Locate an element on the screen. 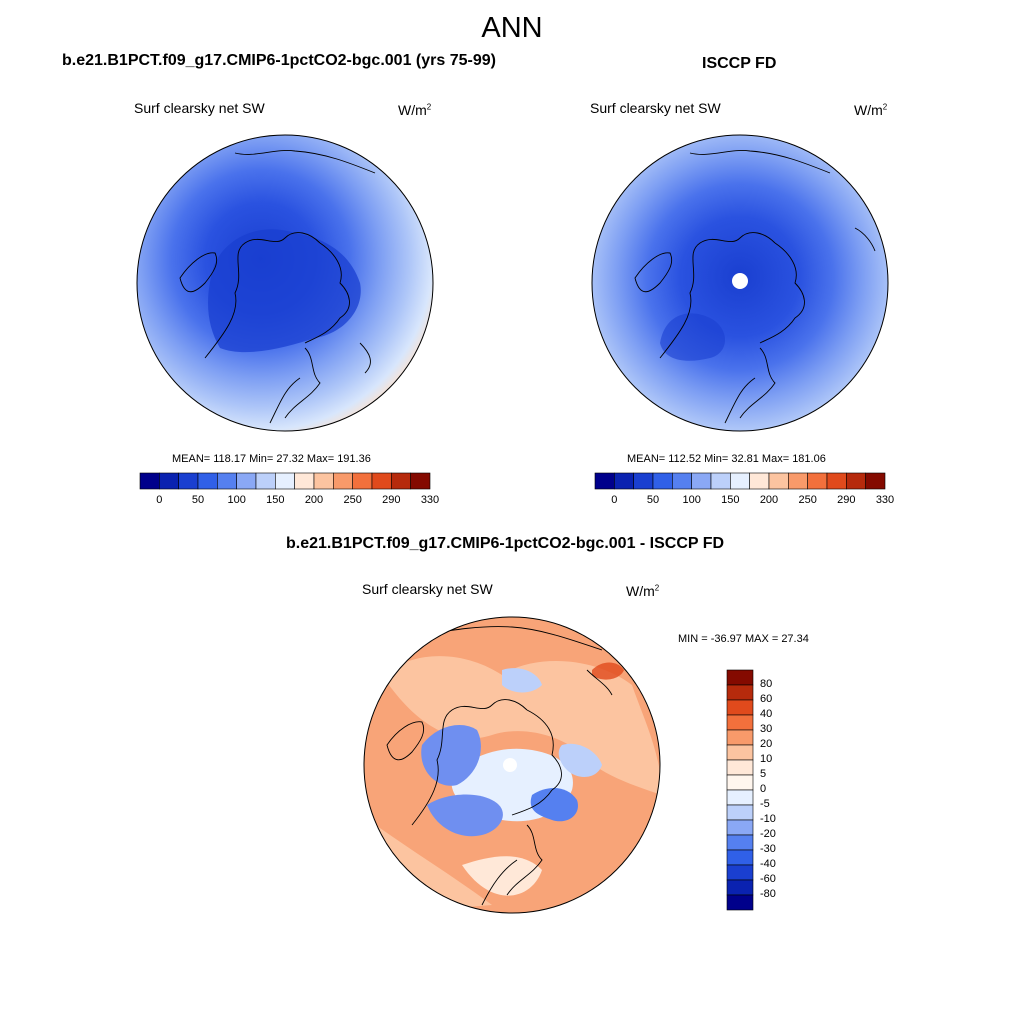 The width and height of the screenshot is (1024, 1024). colorbar-tick-label: 40 is located at coordinates (766, 714).